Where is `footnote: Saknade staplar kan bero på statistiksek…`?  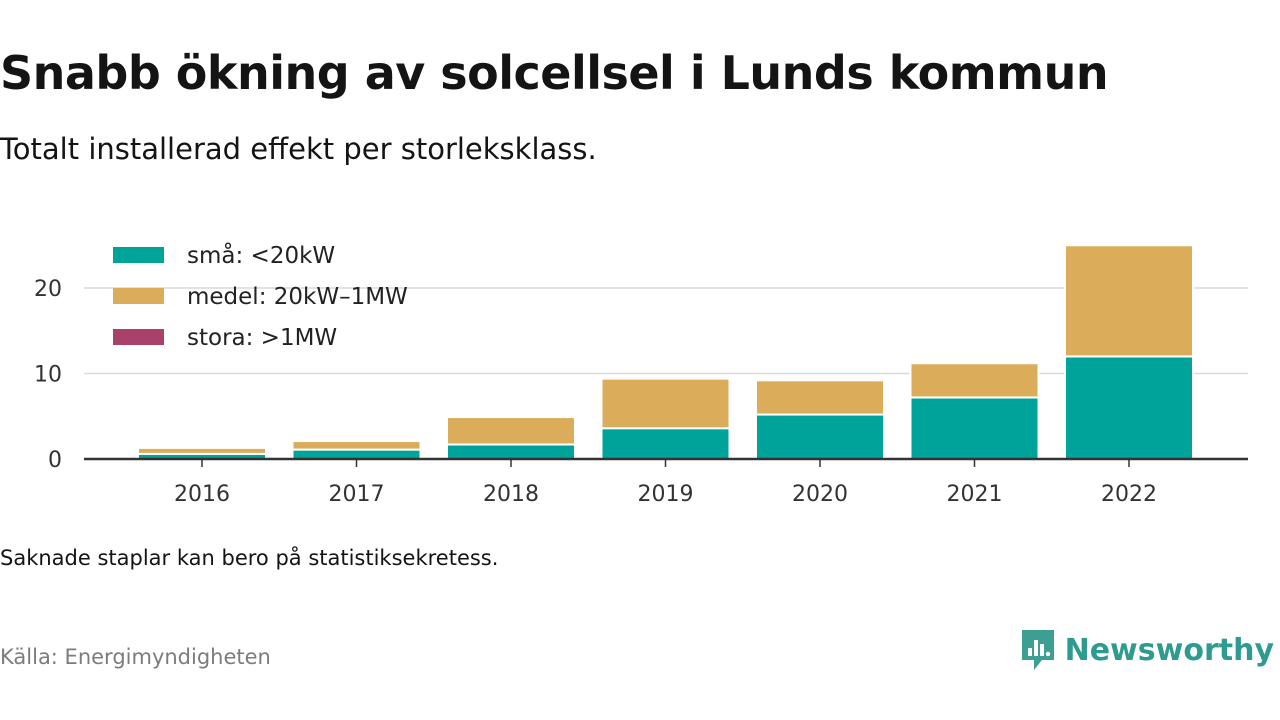 footnote: Saknade staplar kan bero på statistiksek… is located at coordinates (249, 558).